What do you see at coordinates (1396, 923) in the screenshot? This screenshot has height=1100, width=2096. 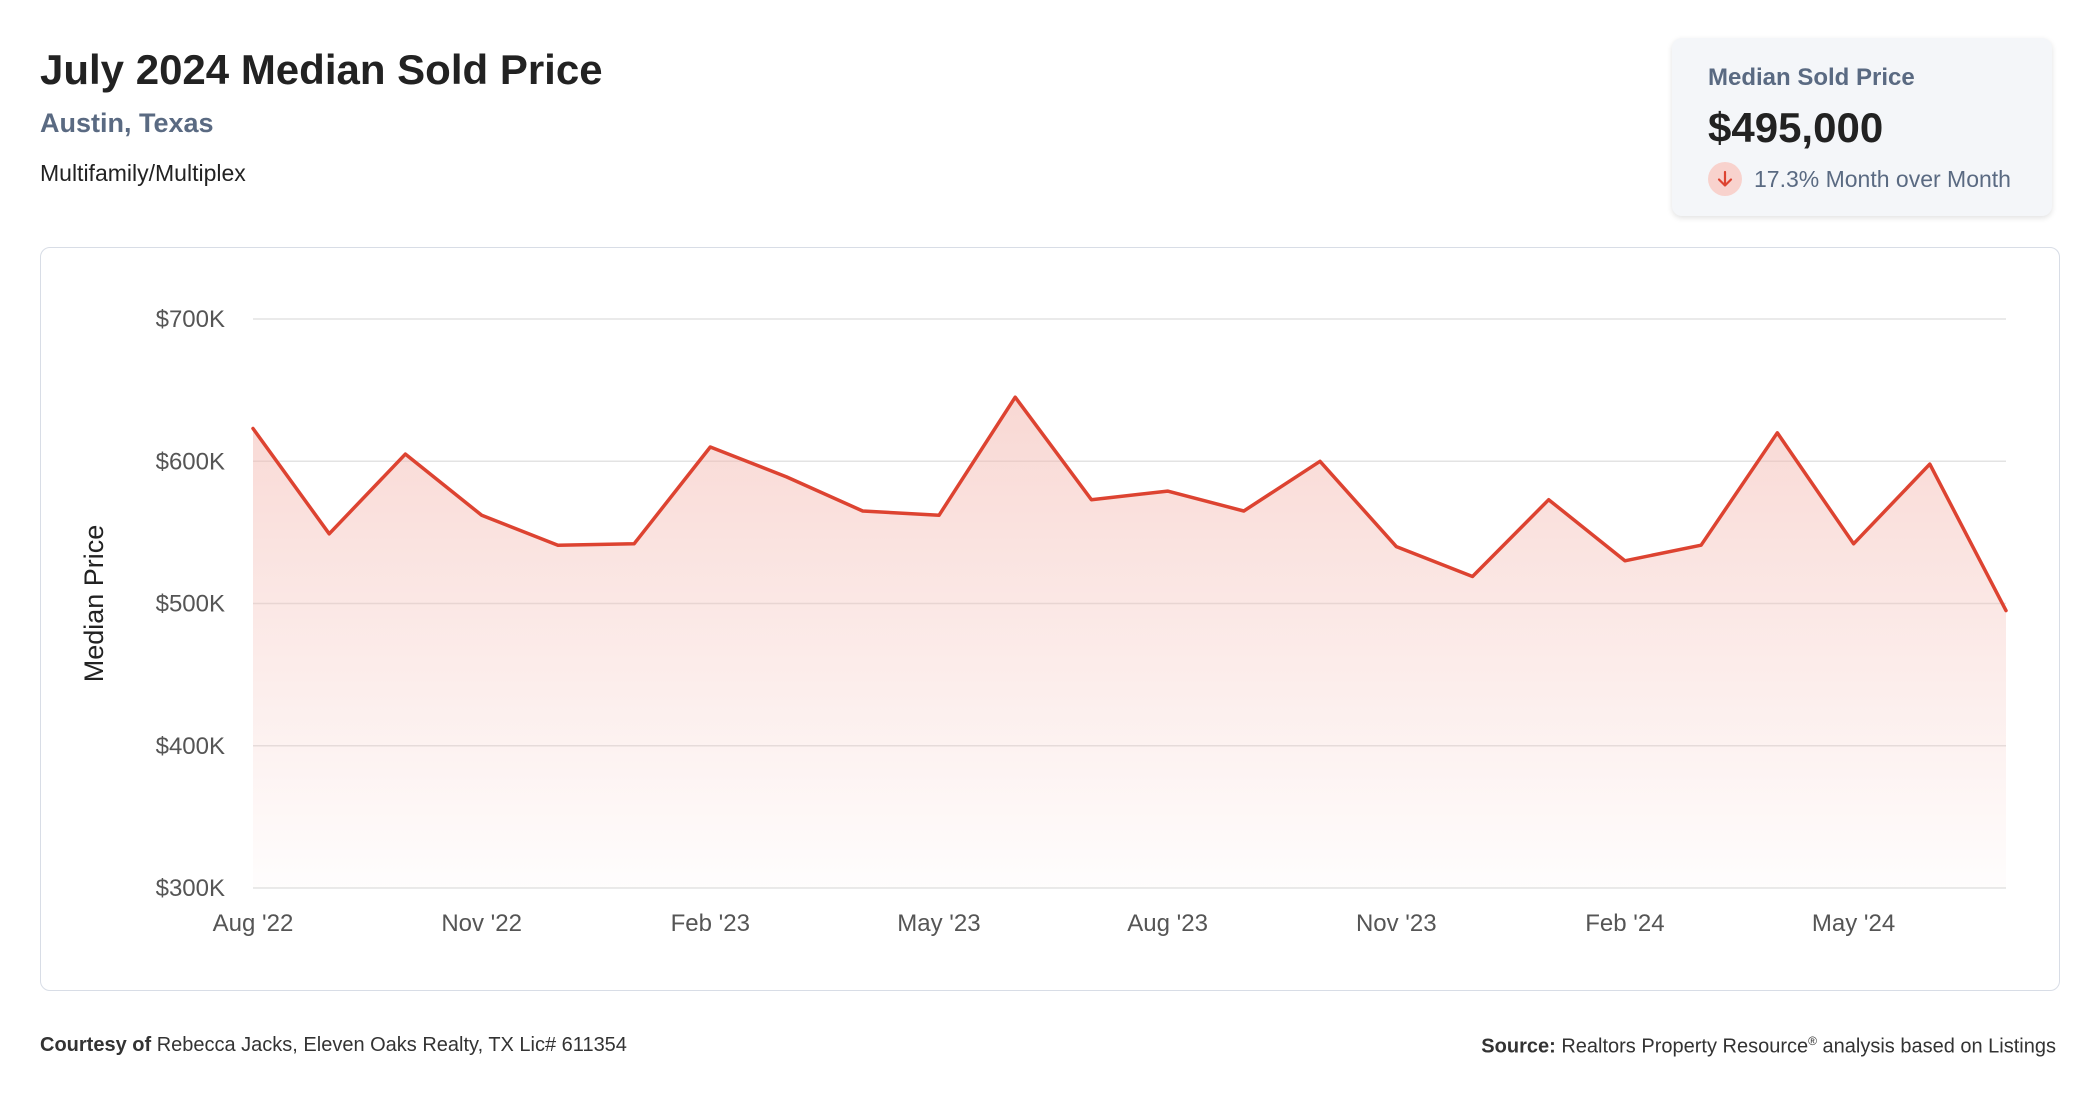 I see `x-tick-label: Nov '23` at bounding box center [1396, 923].